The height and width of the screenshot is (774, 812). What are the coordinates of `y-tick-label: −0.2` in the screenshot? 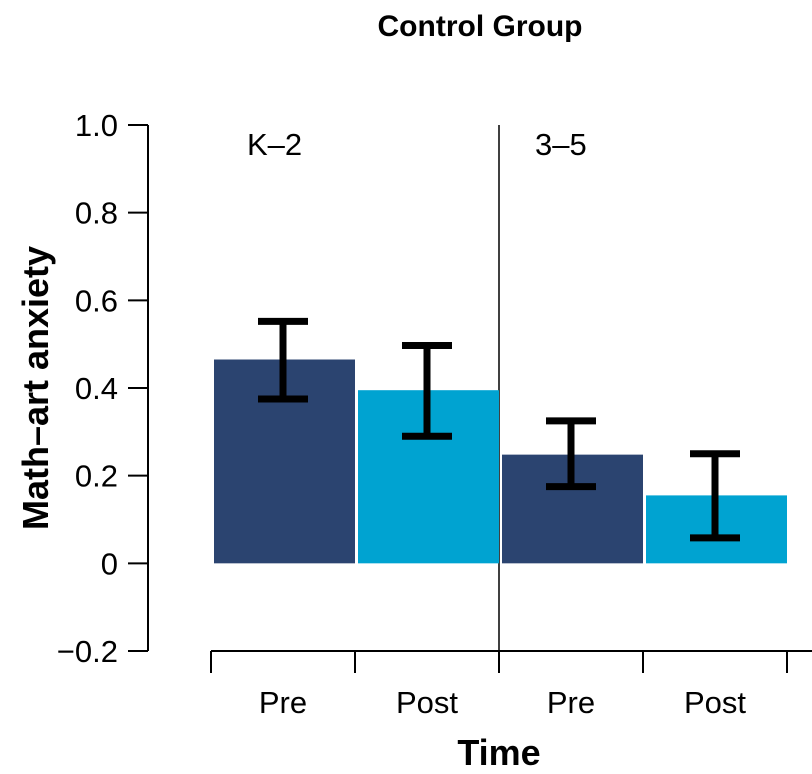 It's located at (87, 651).